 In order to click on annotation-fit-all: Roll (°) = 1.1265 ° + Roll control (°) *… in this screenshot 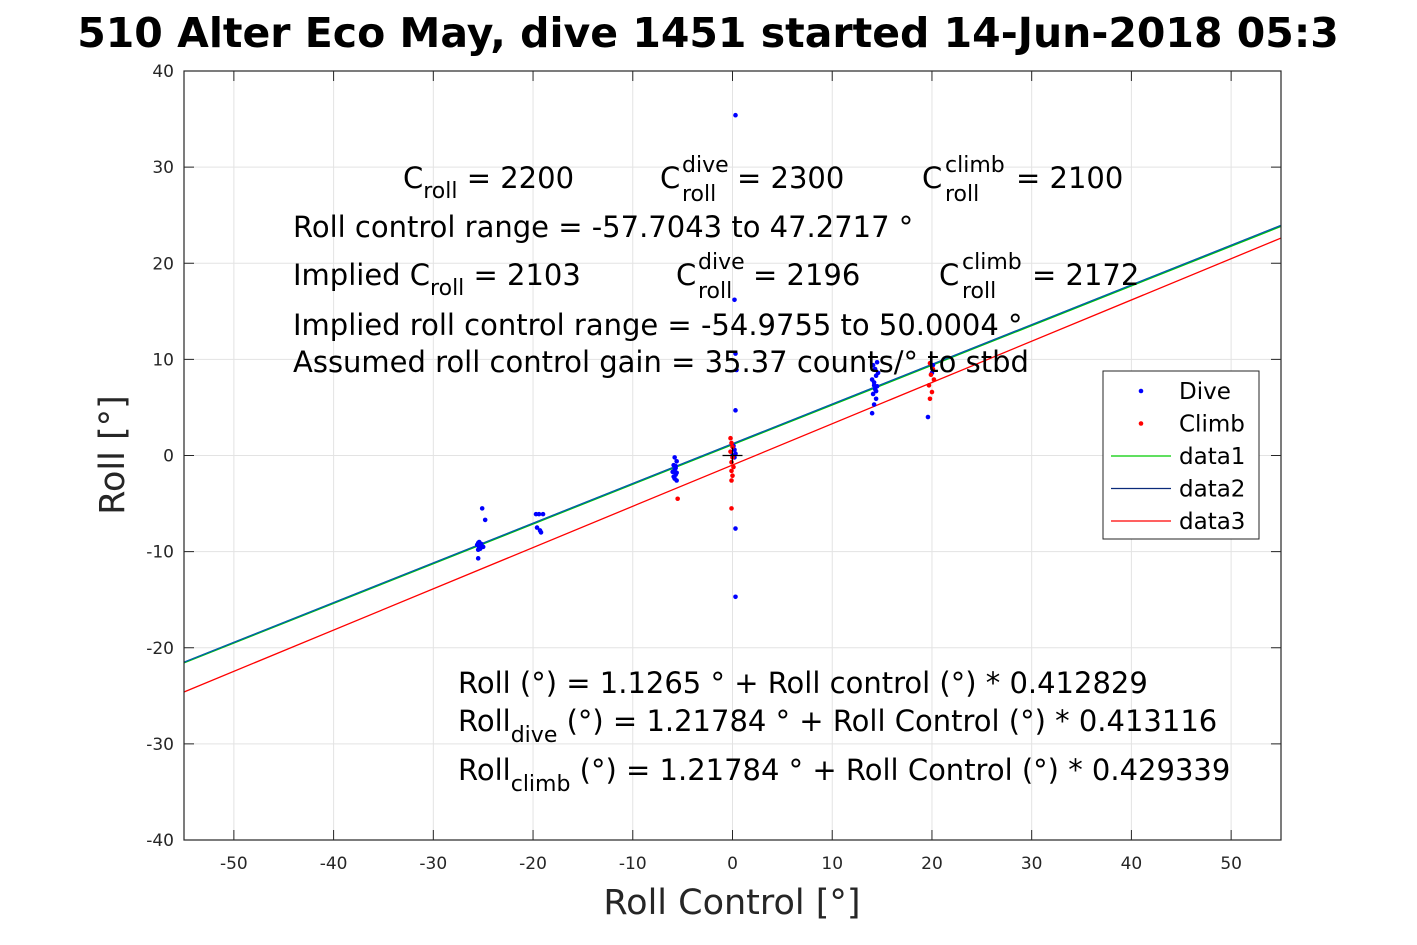, I will do `click(803, 683)`.